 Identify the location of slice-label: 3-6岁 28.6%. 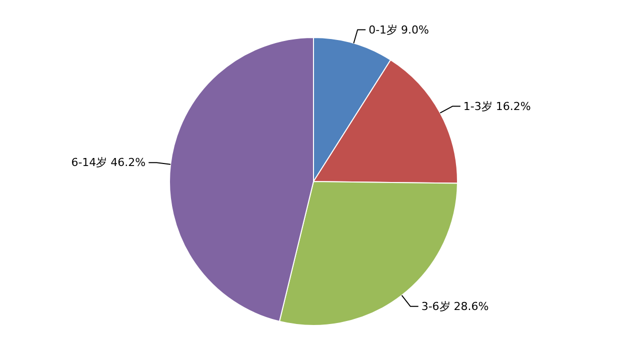
(455, 306).